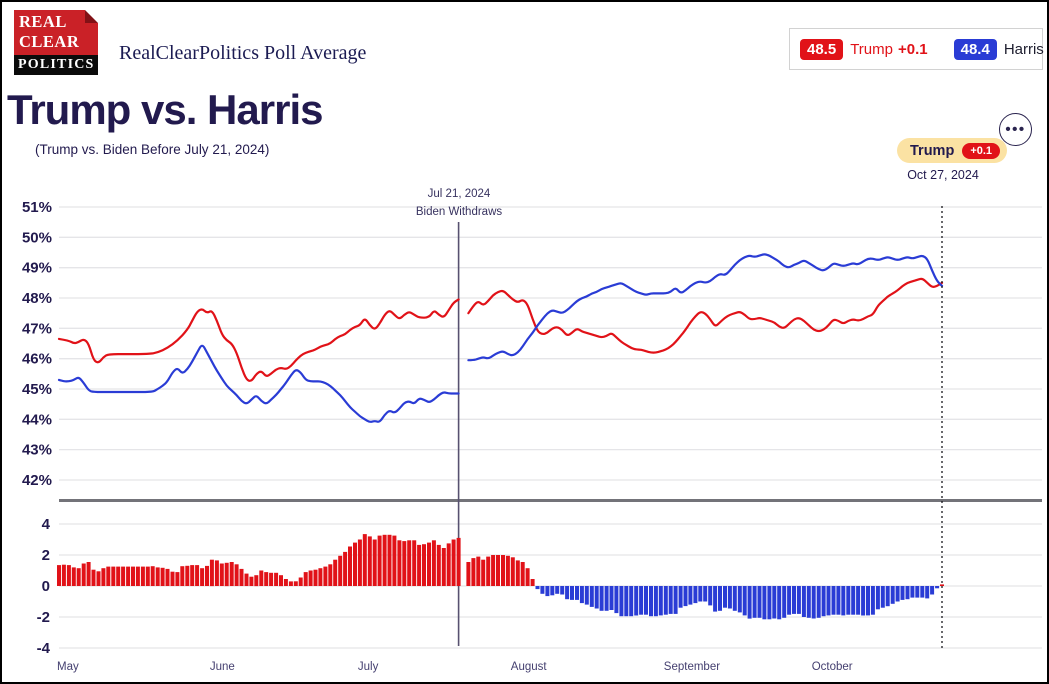 This screenshot has height=684, width=1049. I want to click on leader-status-badge: Trump +0.1, so click(952, 150).